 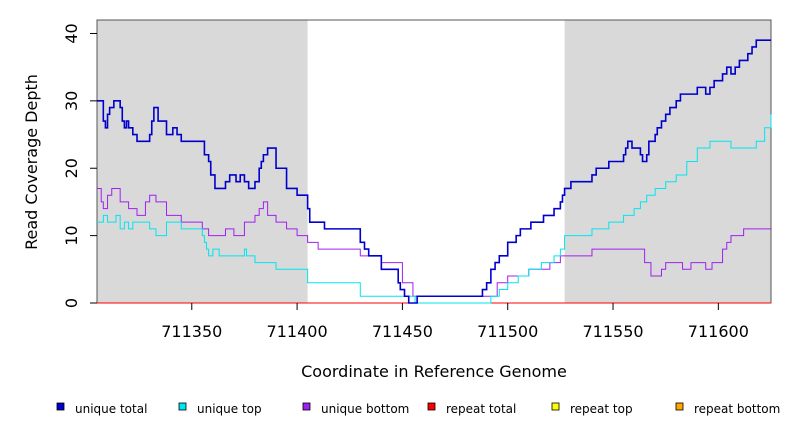 I want to click on legend-label: repeat bottom, so click(x=737, y=409).